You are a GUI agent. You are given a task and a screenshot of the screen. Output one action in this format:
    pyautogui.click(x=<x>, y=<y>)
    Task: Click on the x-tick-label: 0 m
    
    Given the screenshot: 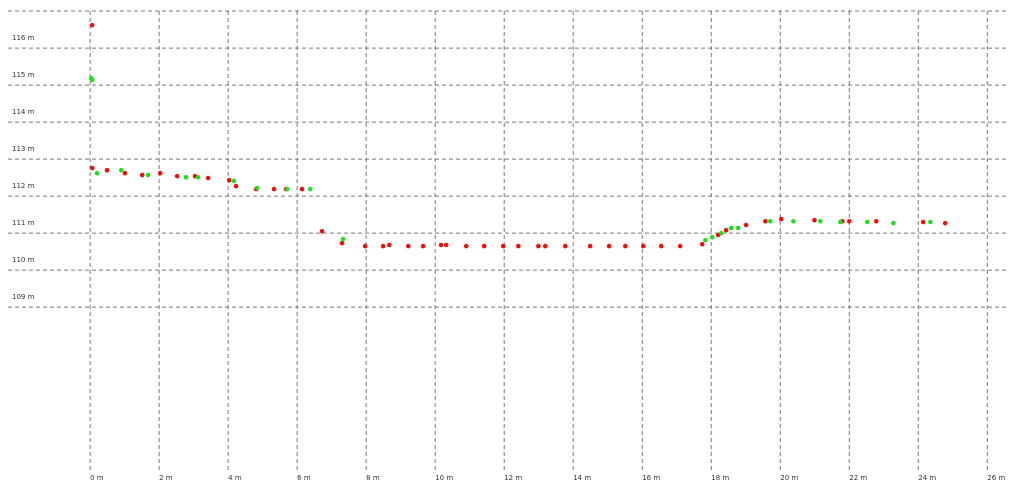 What is the action you would take?
    pyautogui.click(x=97, y=478)
    